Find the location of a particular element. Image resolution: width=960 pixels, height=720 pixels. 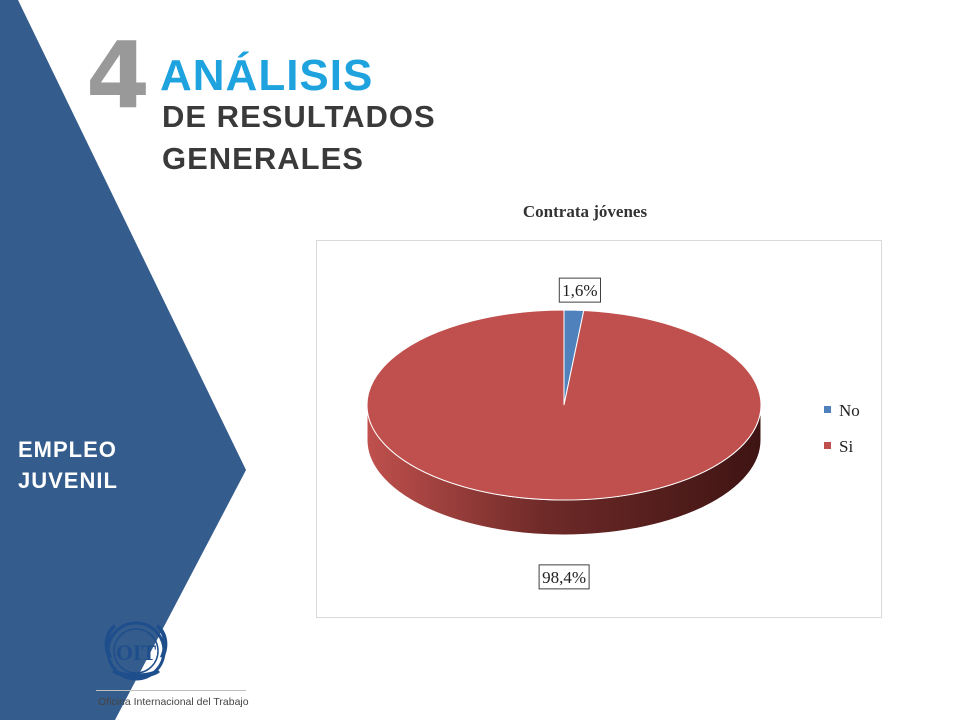

data-label-no: 1,6% is located at coordinates (579, 290).